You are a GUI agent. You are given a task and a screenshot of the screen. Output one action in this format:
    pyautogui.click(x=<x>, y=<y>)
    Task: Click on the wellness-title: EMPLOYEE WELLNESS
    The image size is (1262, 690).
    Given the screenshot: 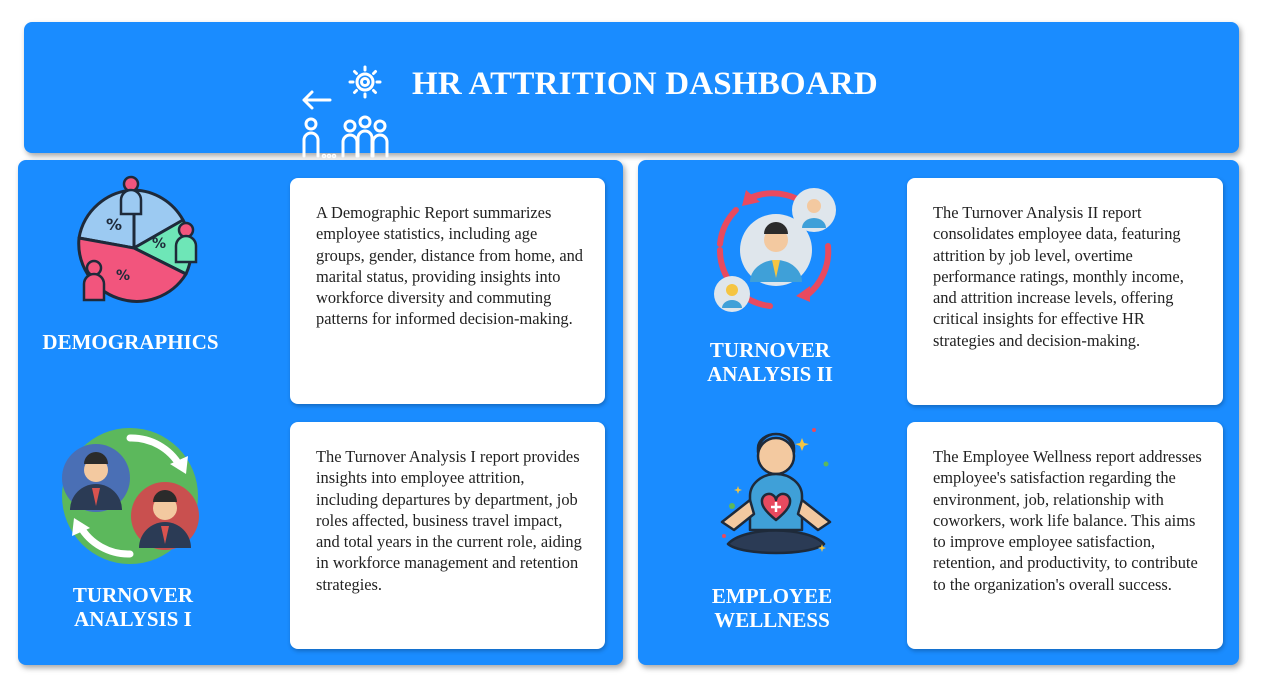 What is the action you would take?
    pyautogui.click(x=772, y=608)
    